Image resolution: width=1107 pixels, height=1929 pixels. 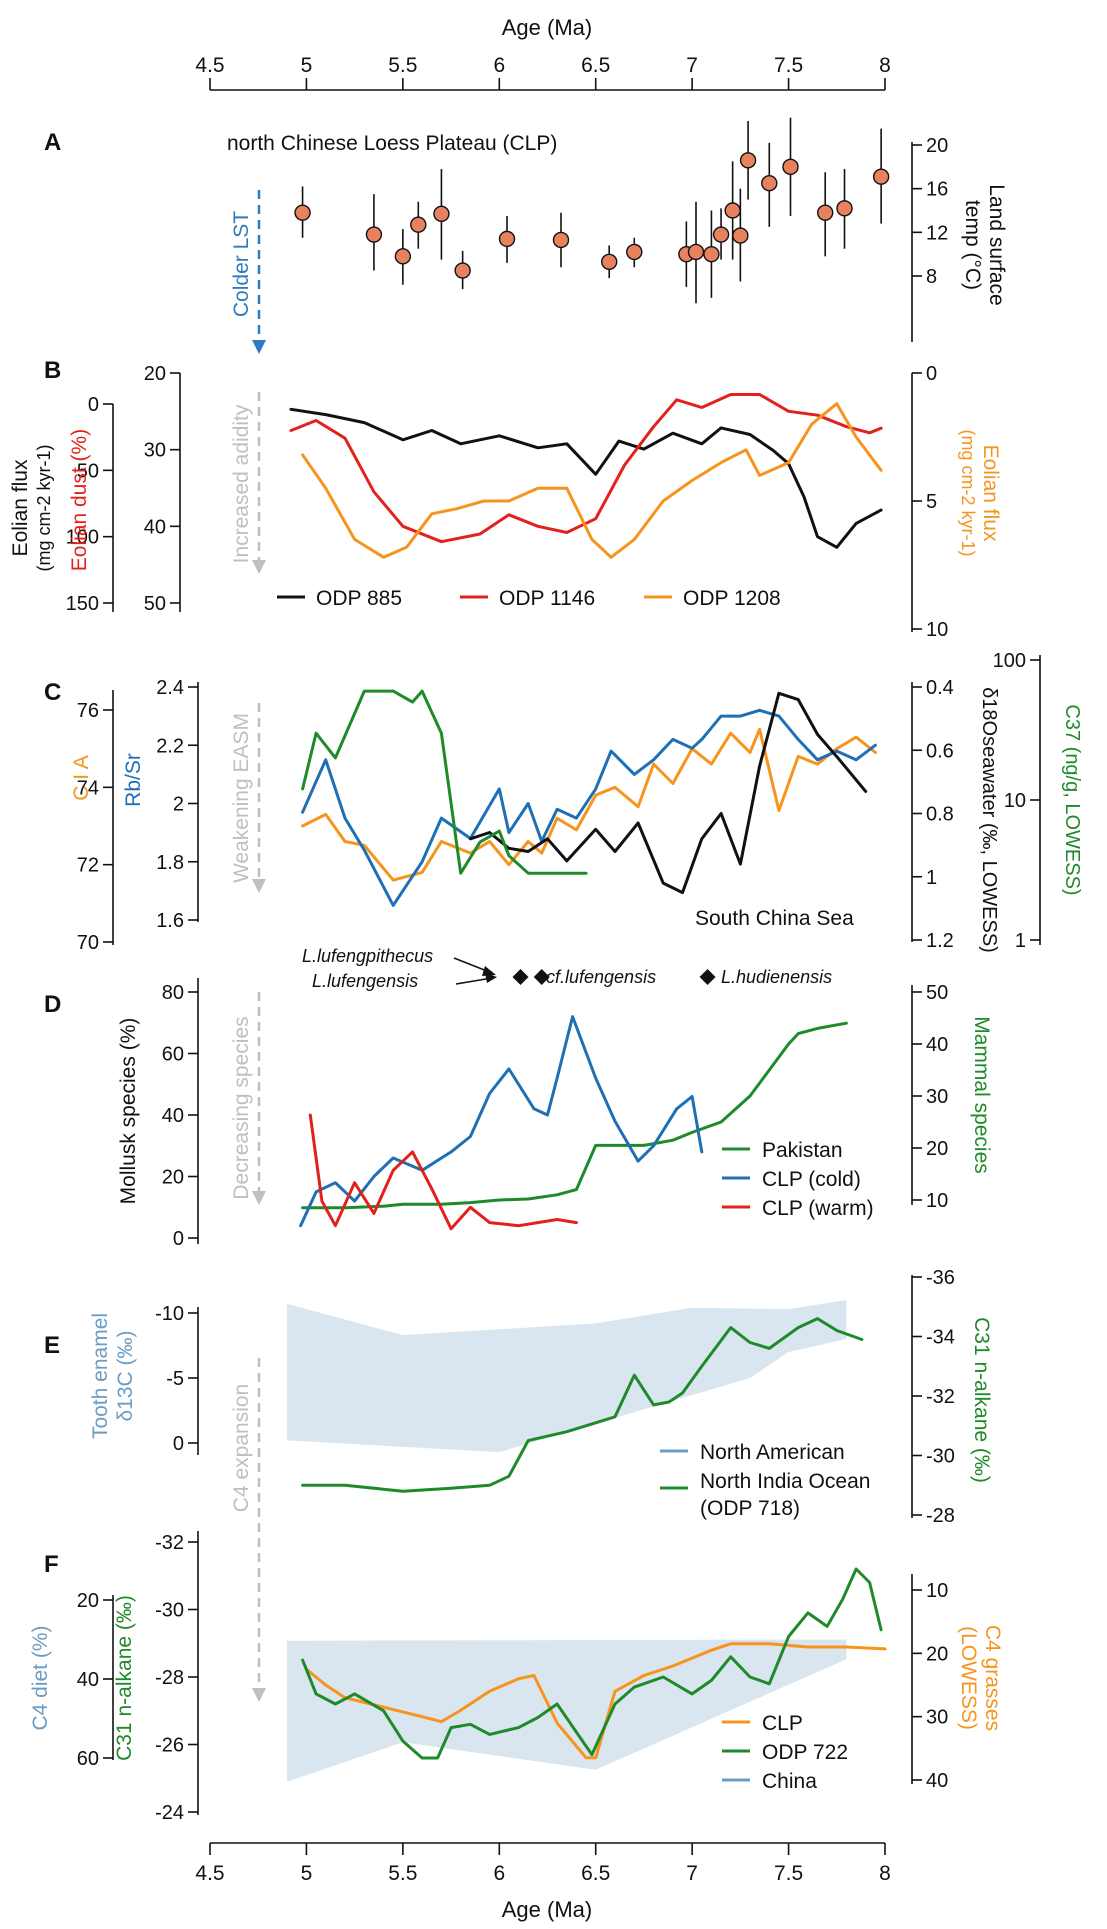 What do you see at coordinates (499, 1873) in the screenshot?
I see `bottom-age-tick-label: 6` at bounding box center [499, 1873].